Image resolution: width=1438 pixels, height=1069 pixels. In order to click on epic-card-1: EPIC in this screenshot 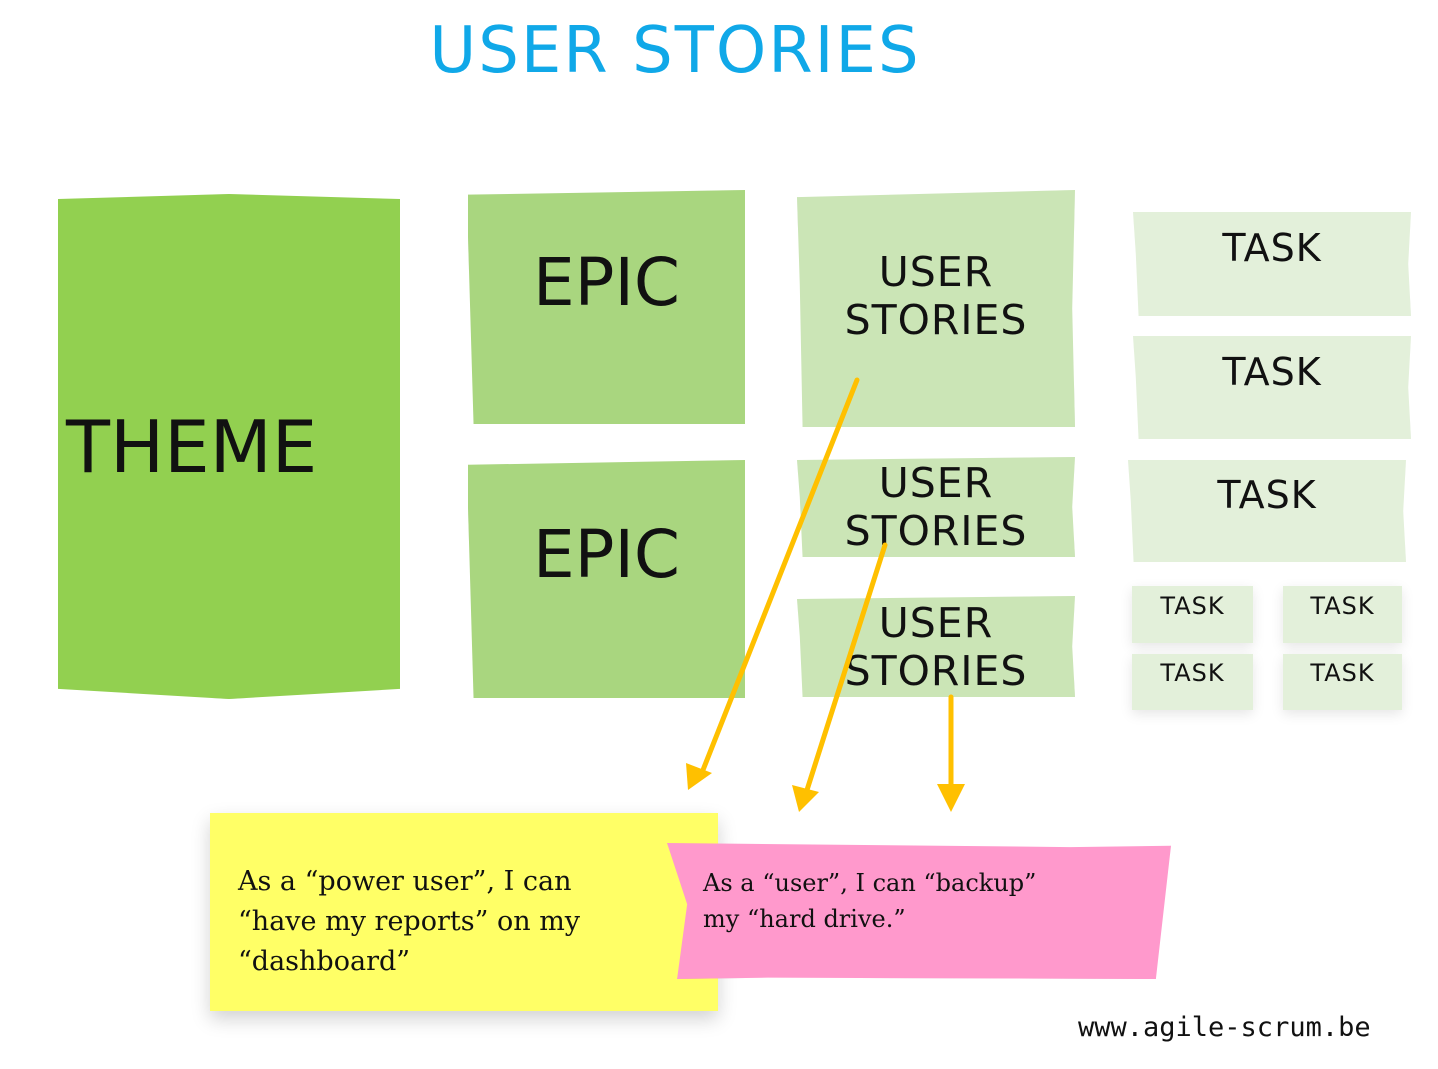, I will do `click(606, 307)`.